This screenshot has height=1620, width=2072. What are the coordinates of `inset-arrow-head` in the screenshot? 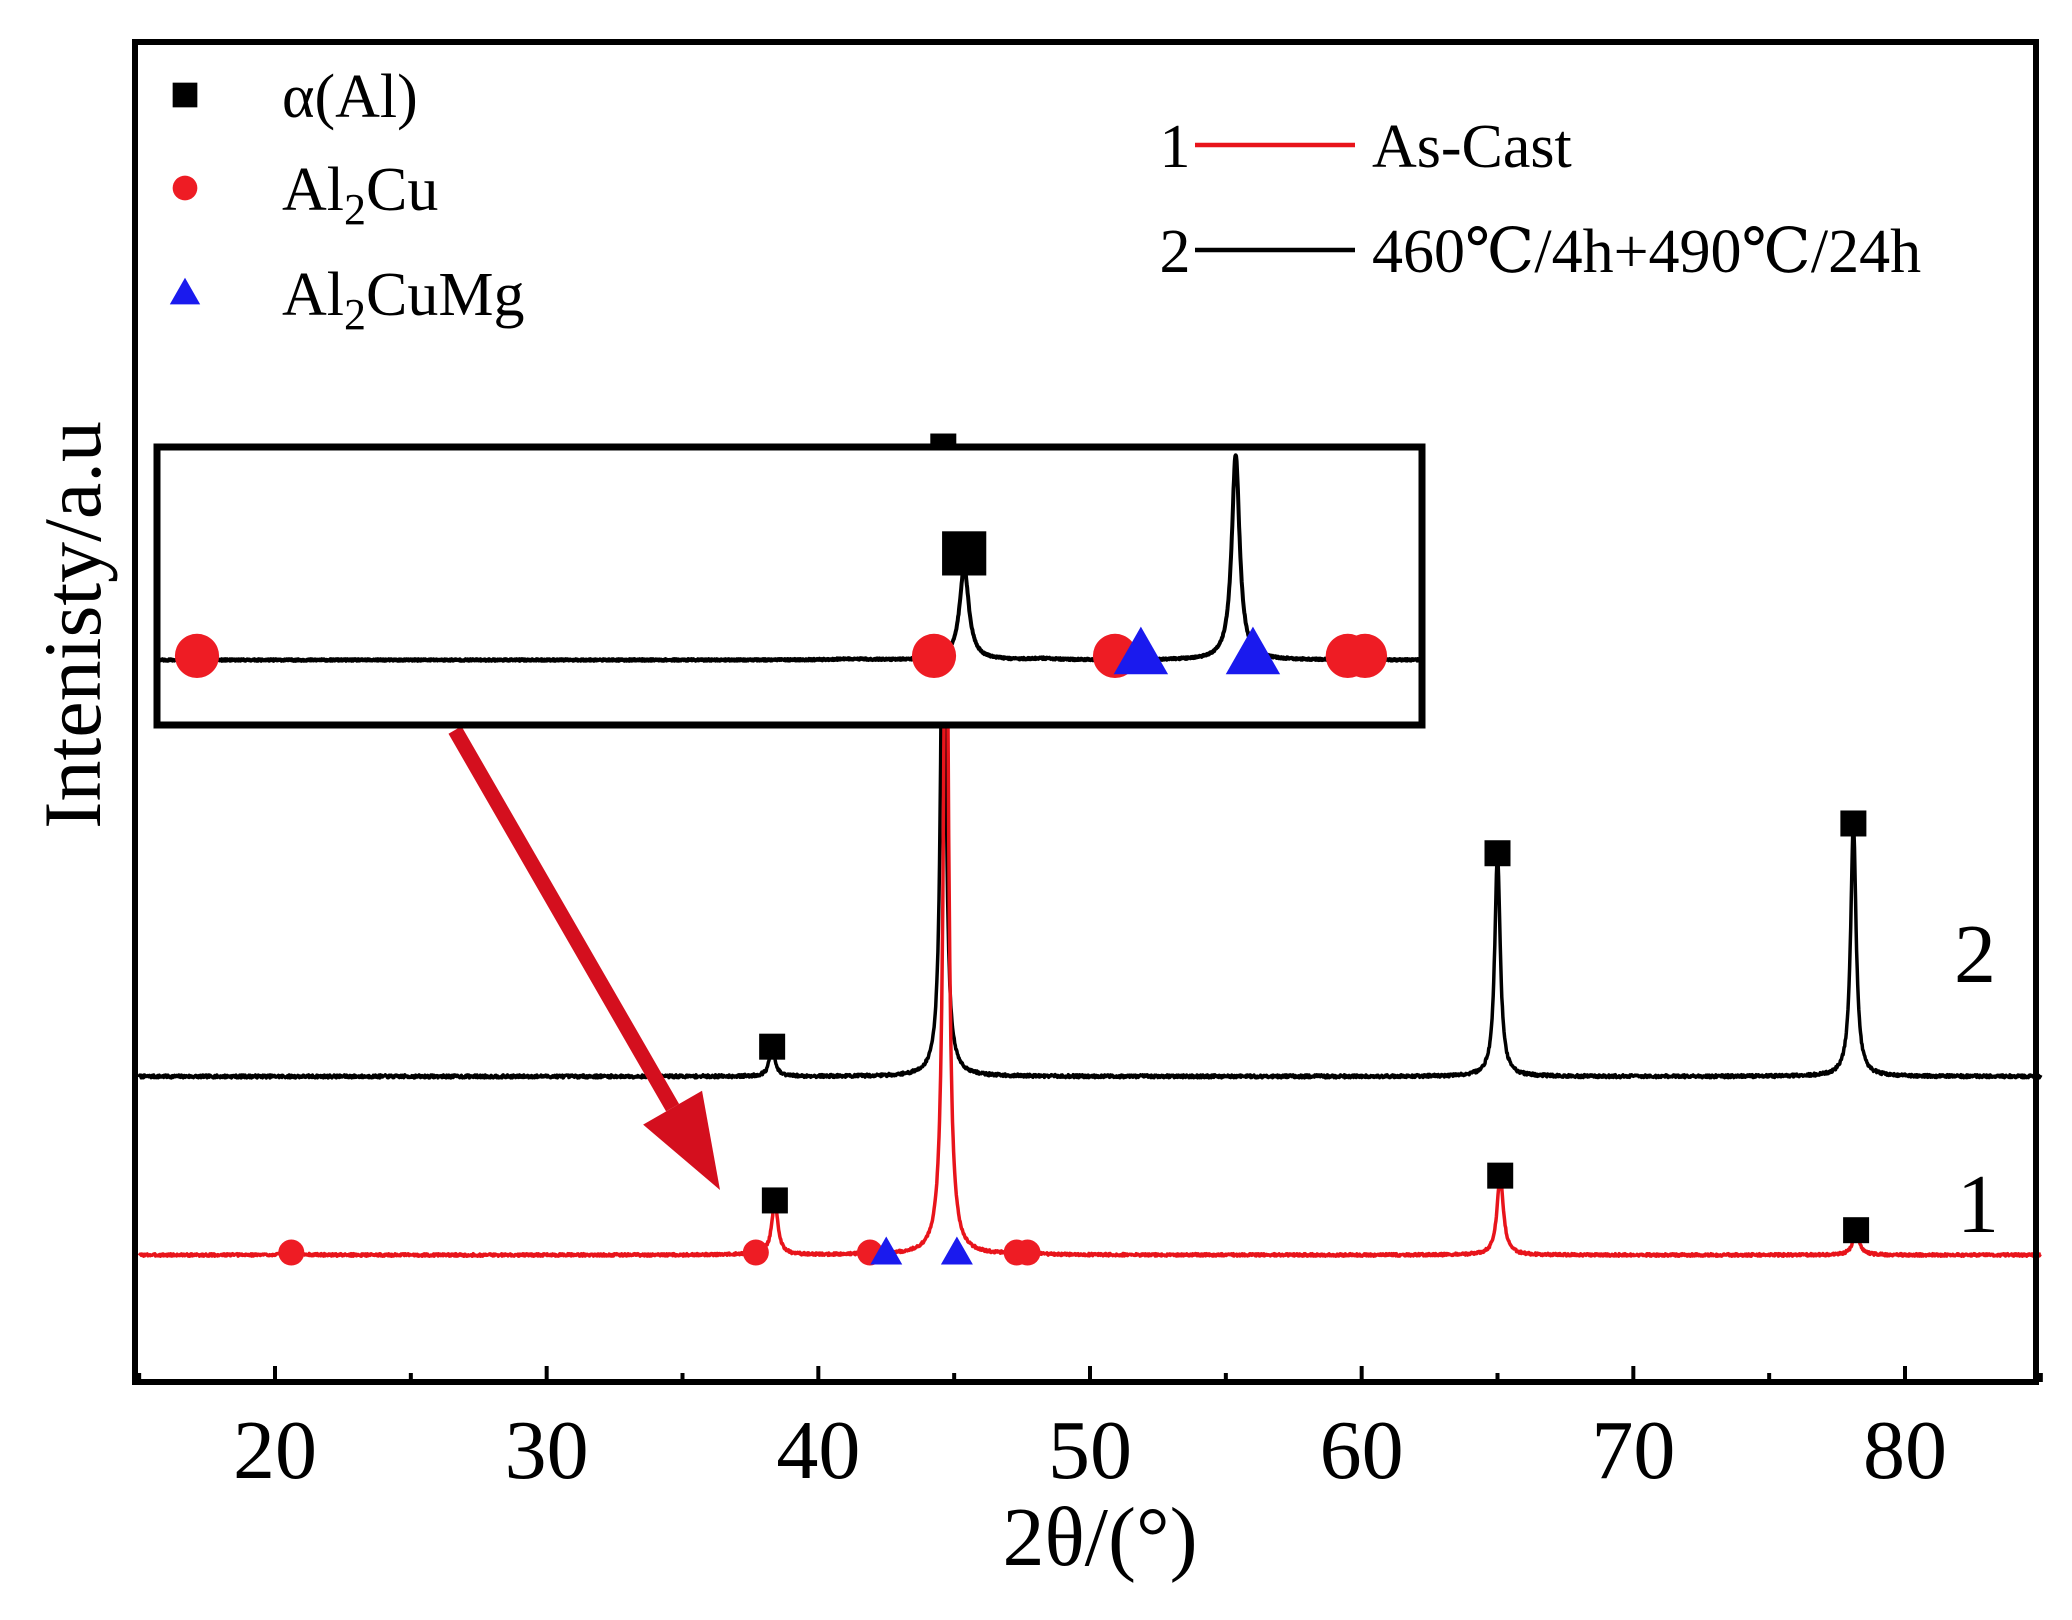 It's located at (681, 1140).